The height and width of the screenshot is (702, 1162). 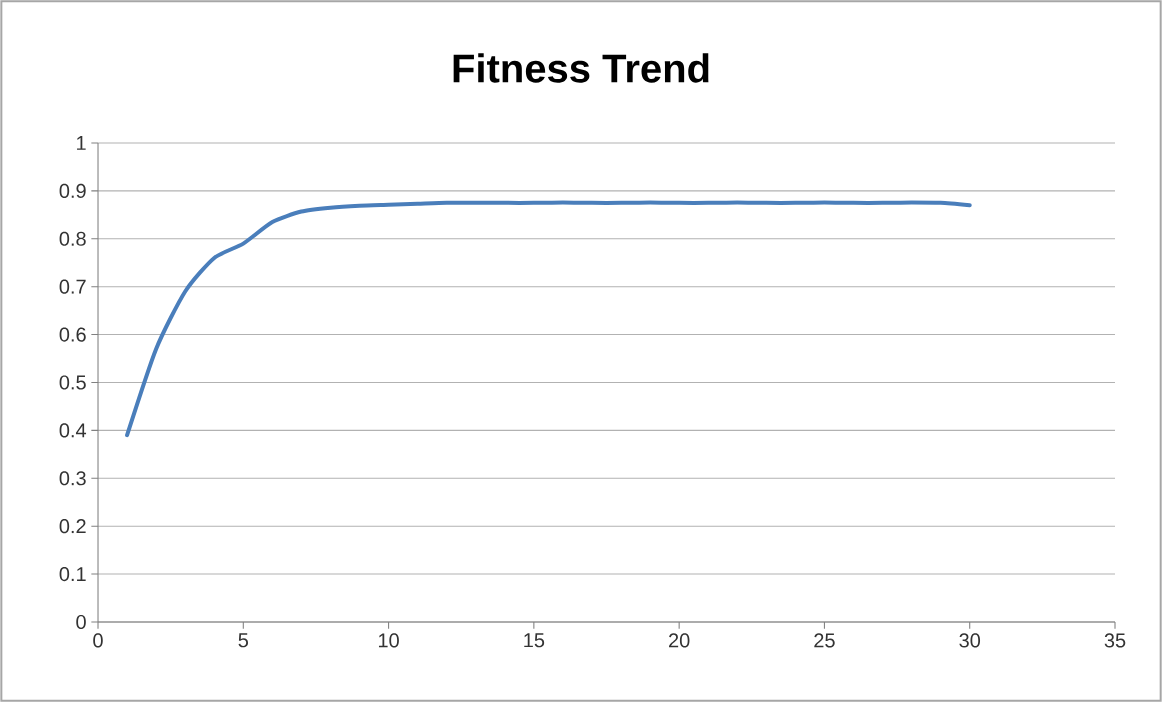 What do you see at coordinates (73, 430) in the screenshot?
I see `y-tick-label: 0.4` at bounding box center [73, 430].